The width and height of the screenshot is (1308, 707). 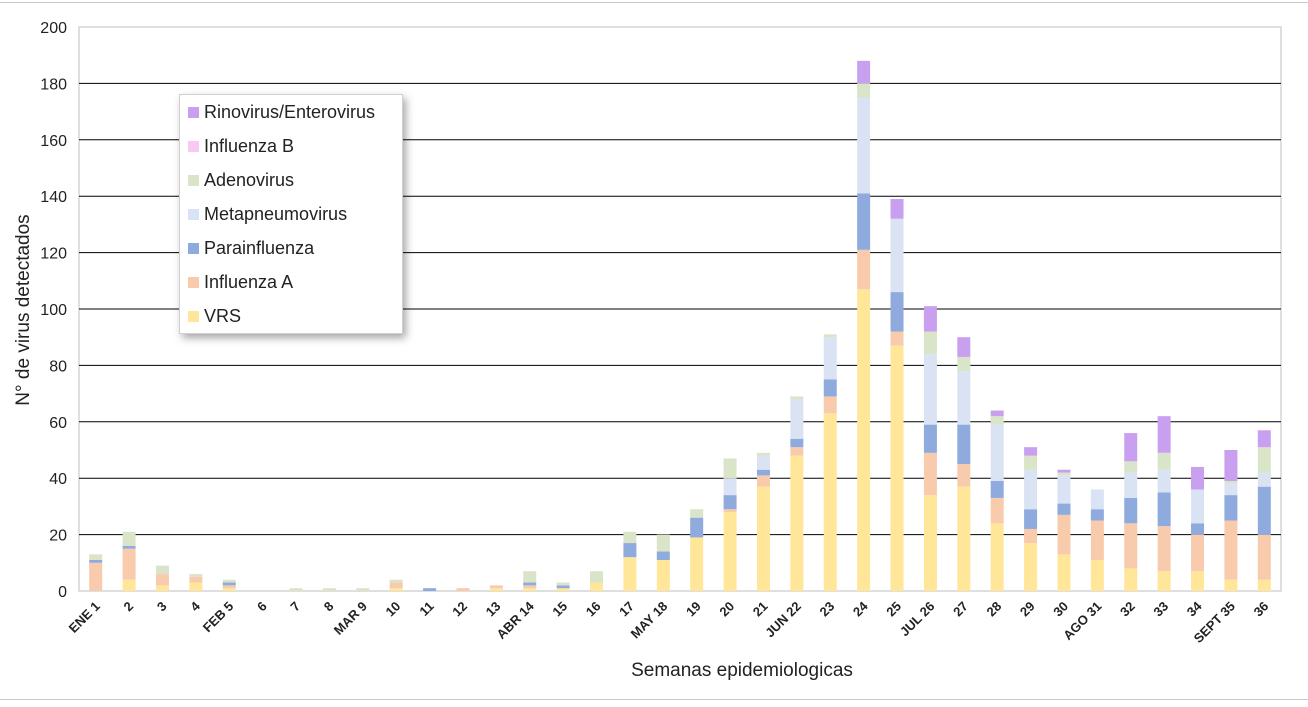 I want to click on x-tick-label: ABR 14, so click(x=516, y=620).